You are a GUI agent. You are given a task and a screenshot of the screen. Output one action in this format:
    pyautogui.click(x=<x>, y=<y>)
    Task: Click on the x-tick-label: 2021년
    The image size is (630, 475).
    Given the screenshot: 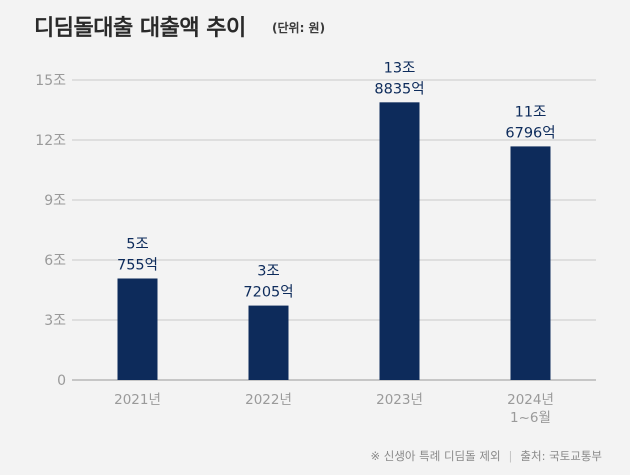 What is the action you would take?
    pyautogui.click(x=137, y=400)
    